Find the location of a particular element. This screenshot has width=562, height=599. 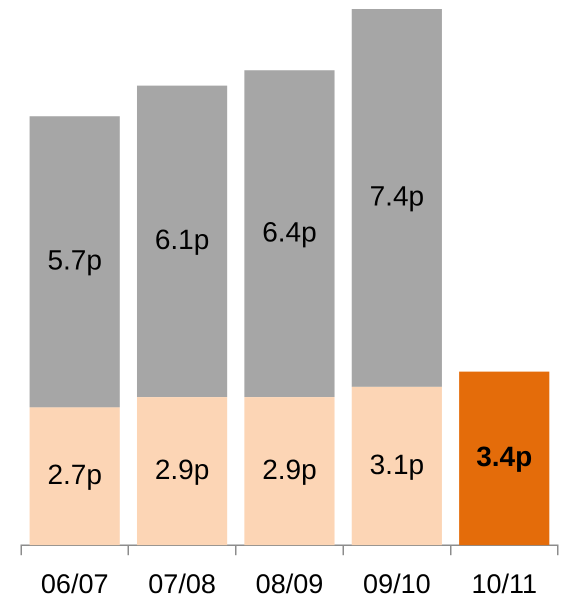

data-label: 6.4p is located at coordinates (289, 232).